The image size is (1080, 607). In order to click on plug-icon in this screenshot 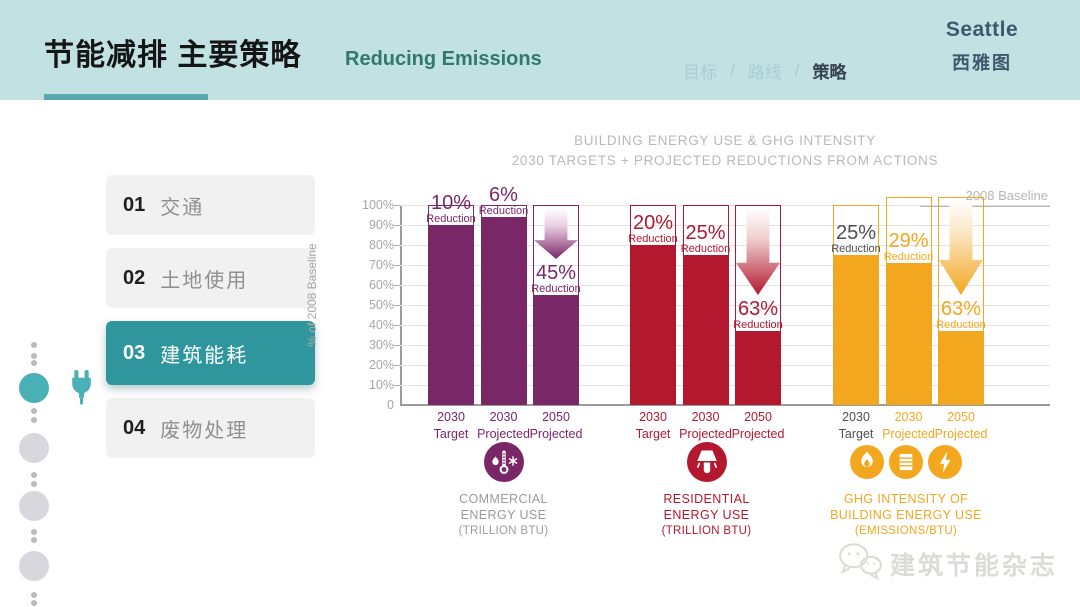, I will do `click(81, 390)`.